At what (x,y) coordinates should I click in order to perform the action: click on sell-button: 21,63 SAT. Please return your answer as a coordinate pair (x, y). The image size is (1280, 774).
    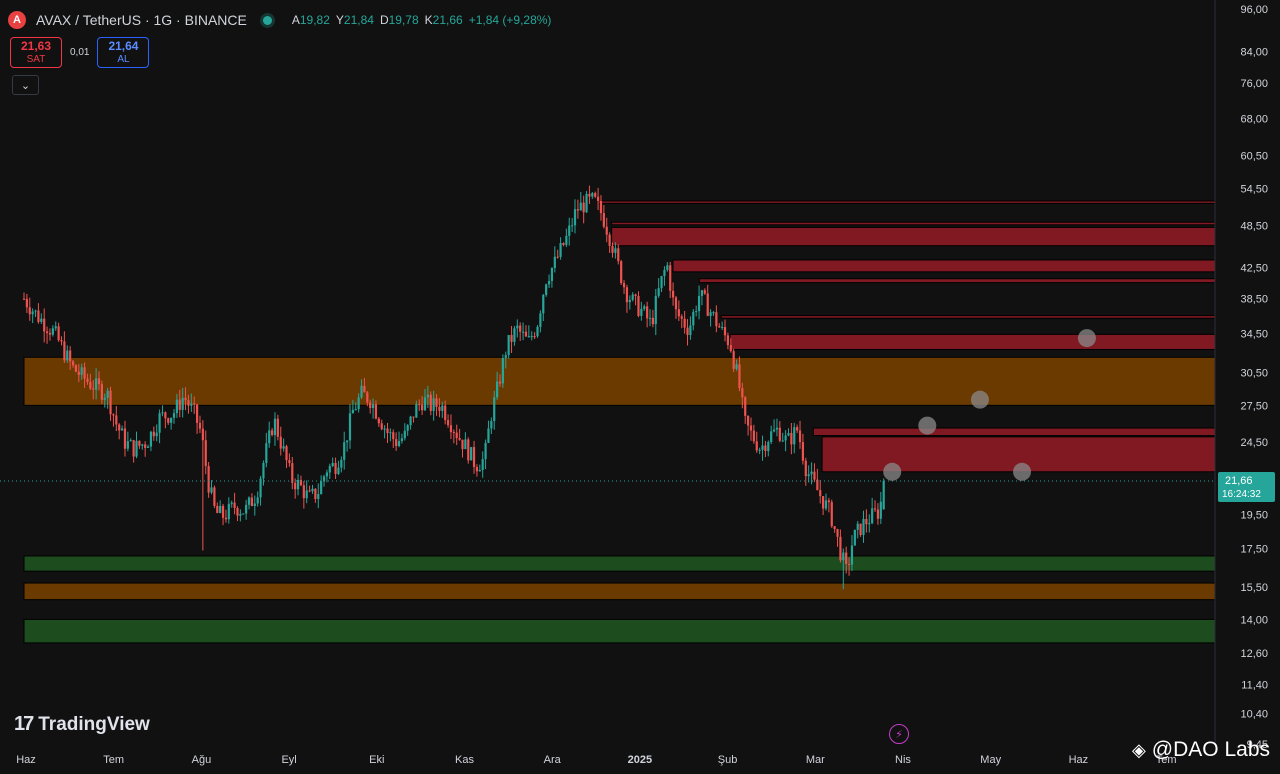
    Looking at the image, I should click on (36, 52).